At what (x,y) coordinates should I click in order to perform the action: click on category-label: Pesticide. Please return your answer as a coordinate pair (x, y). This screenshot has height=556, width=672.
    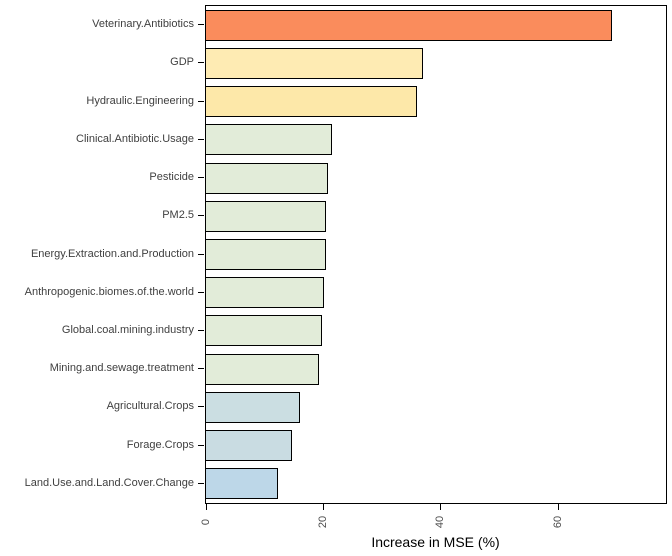
    Looking at the image, I should click on (171, 177).